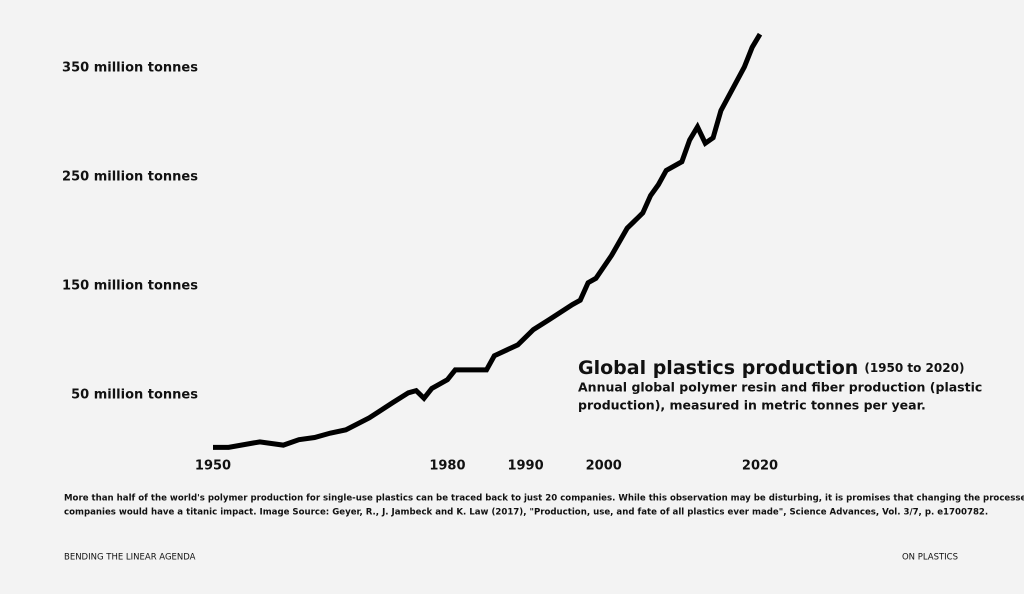  I want to click on x-tick-label: 2020, so click(760, 466).